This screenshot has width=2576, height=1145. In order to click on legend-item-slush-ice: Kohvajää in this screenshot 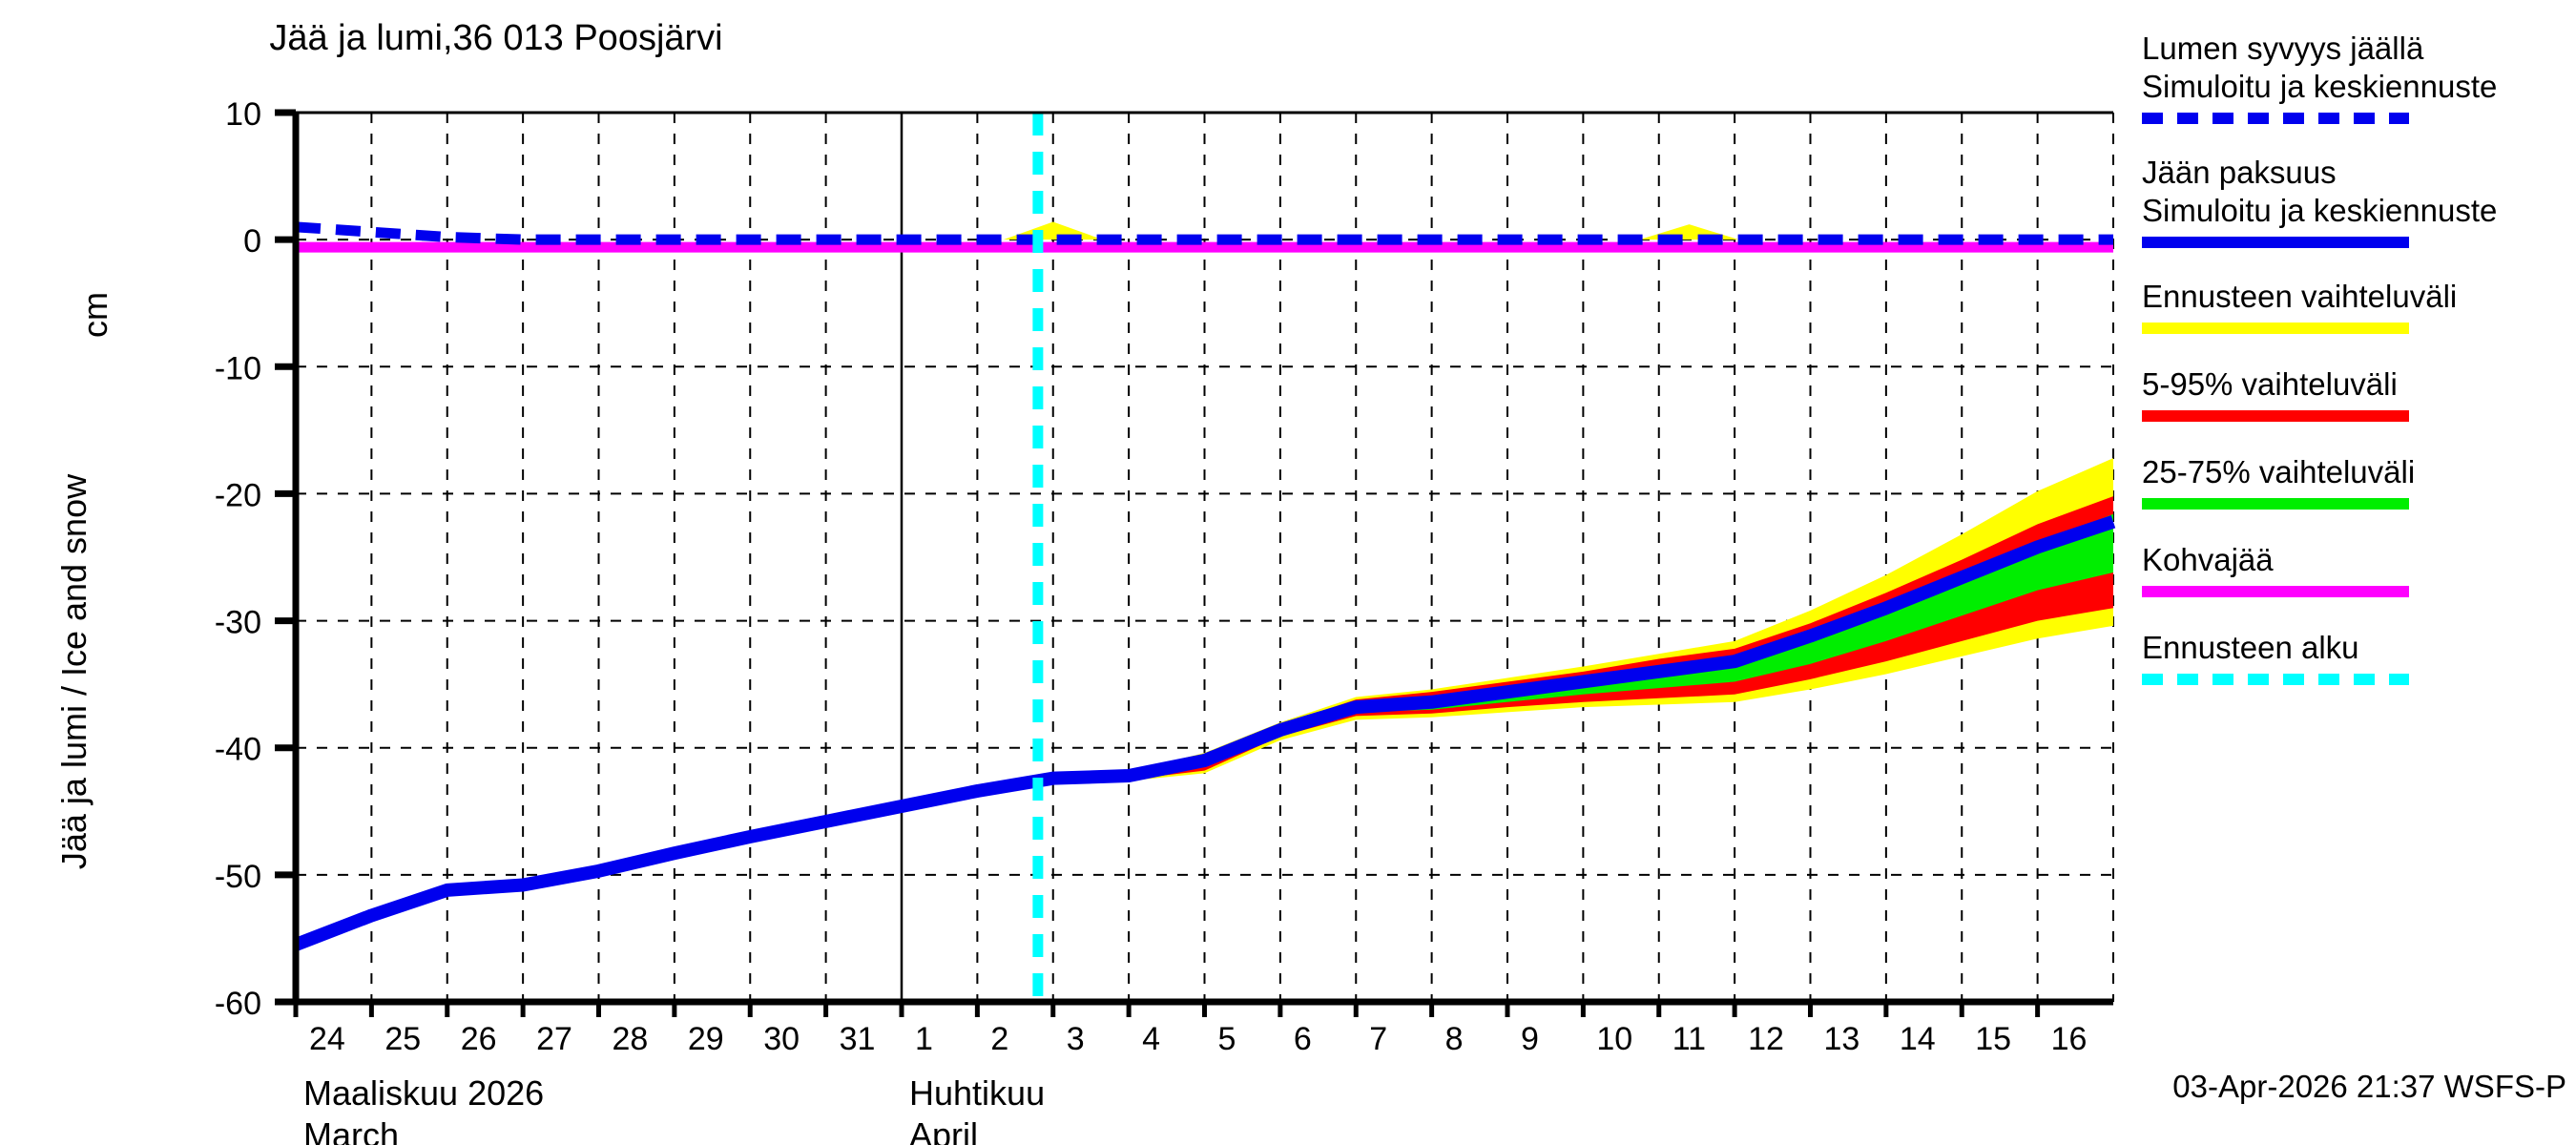, I will do `click(2275, 570)`.